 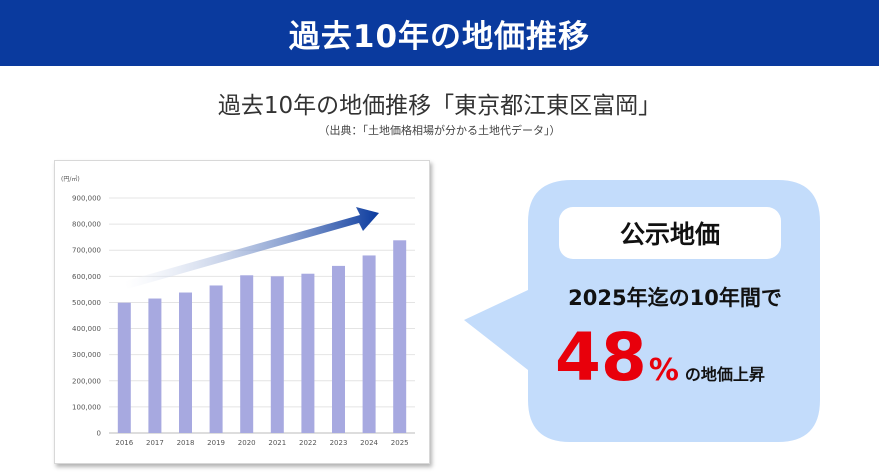 What do you see at coordinates (155, 365) in the screenshot?
I see `bar-2017` at bounding box center [155, 365].